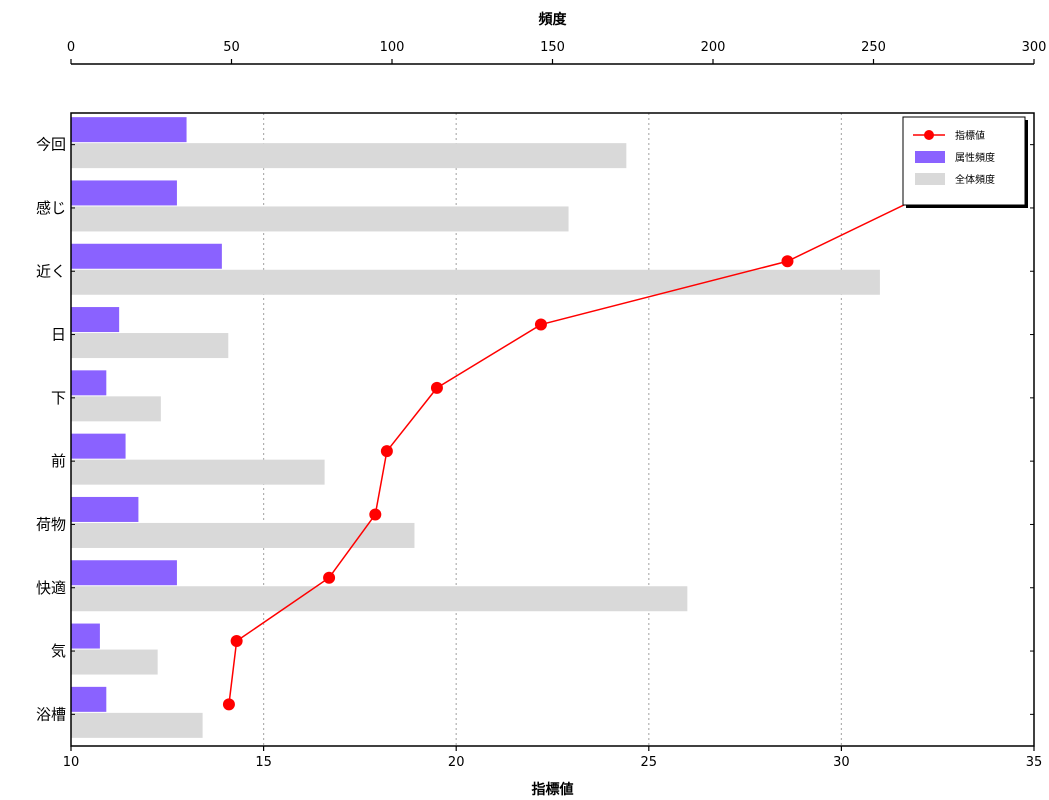 This screenshot has height=800, width=1049. I want to click on top-tick-label: 250, so click(873, 47).